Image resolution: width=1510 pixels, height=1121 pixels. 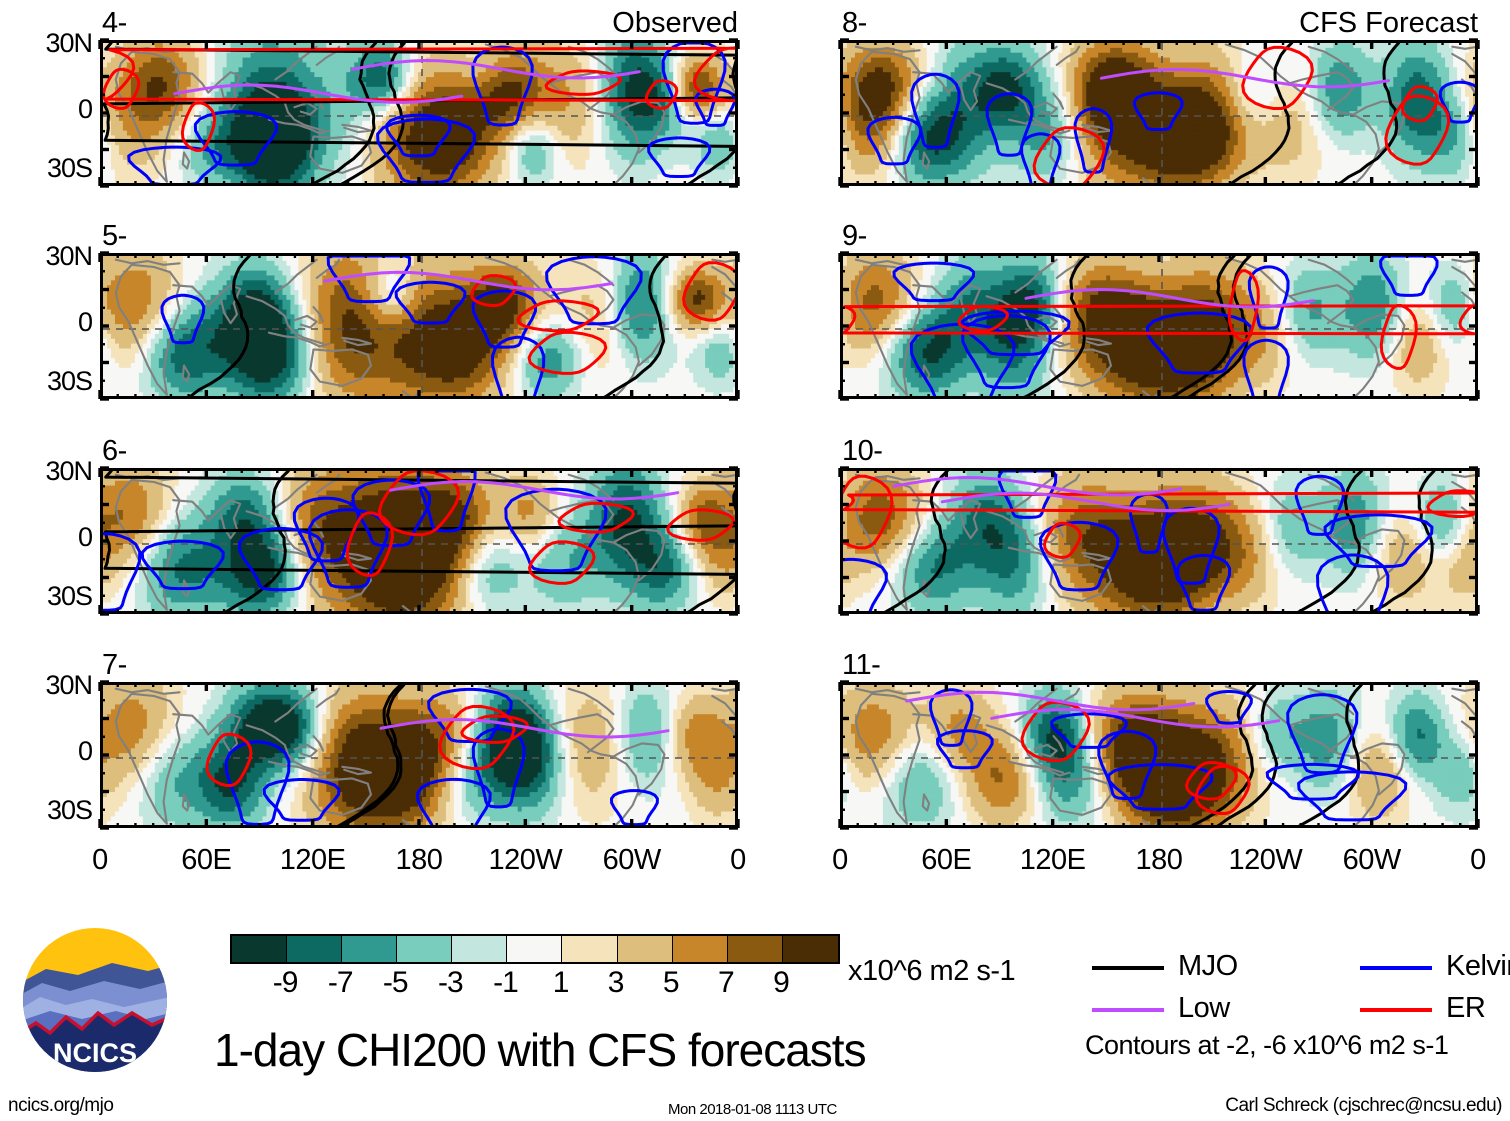 What do you see at coordinates (419, 23) in the screenshot?
I see `column-header-observed: Observed` at bounding box center [419, 23].